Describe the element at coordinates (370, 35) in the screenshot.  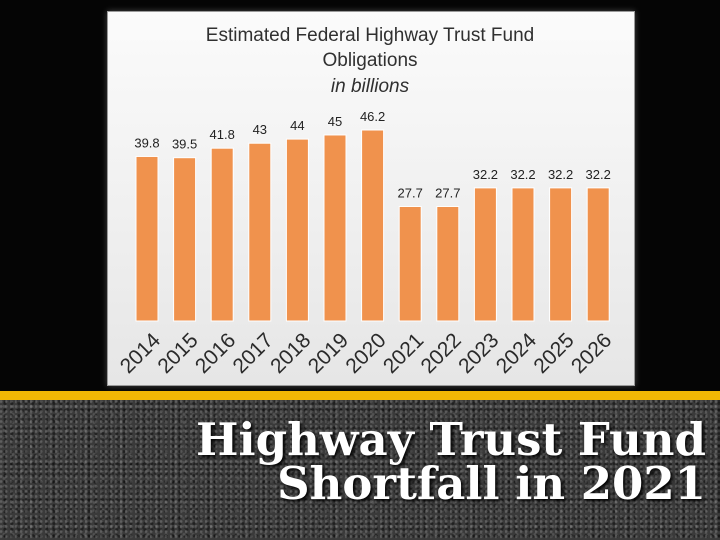
I see `chart-title: Estimated Federal Highway Trust Fund` at that location.